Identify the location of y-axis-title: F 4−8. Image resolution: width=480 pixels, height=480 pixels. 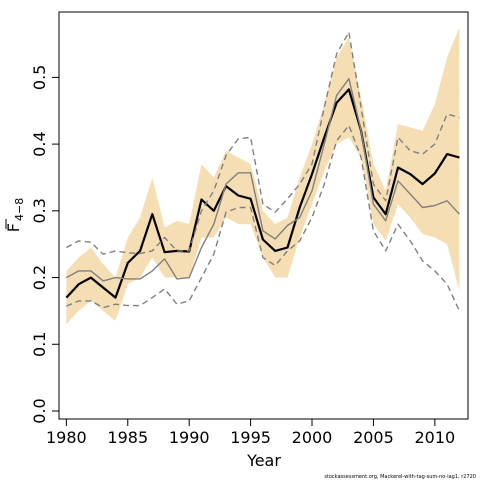
(15, 215).